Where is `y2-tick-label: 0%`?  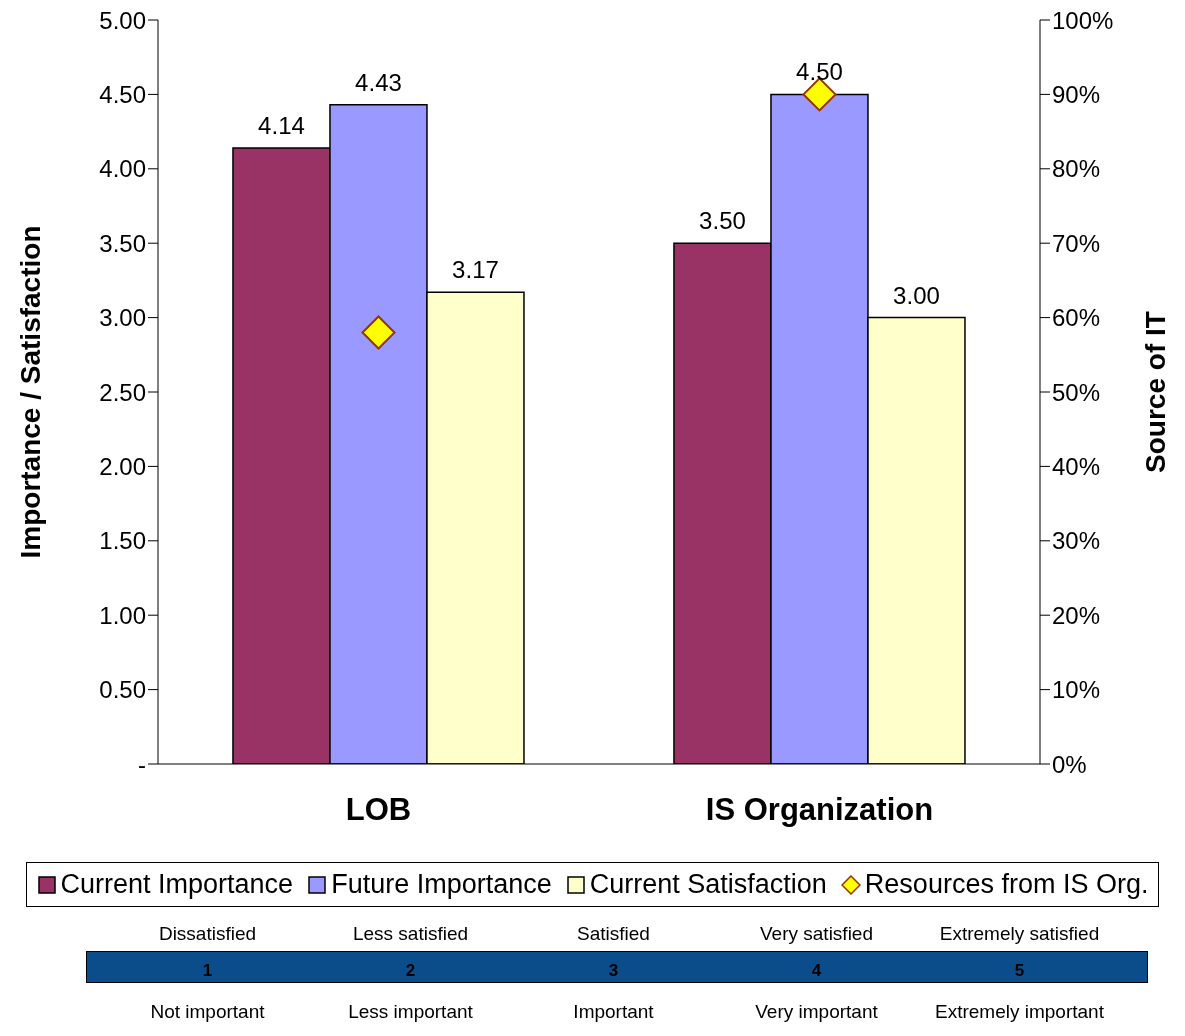 y2-tick-label: 0% is located at coordinates (1069, 764).